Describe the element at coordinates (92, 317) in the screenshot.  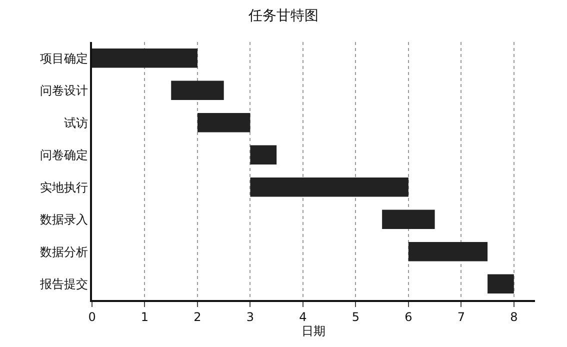
I see `x-tick-label: 0` at that location.